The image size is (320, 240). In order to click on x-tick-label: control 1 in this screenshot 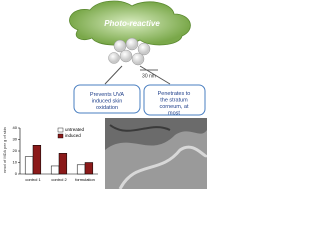, I will do `click(33, 179)`.